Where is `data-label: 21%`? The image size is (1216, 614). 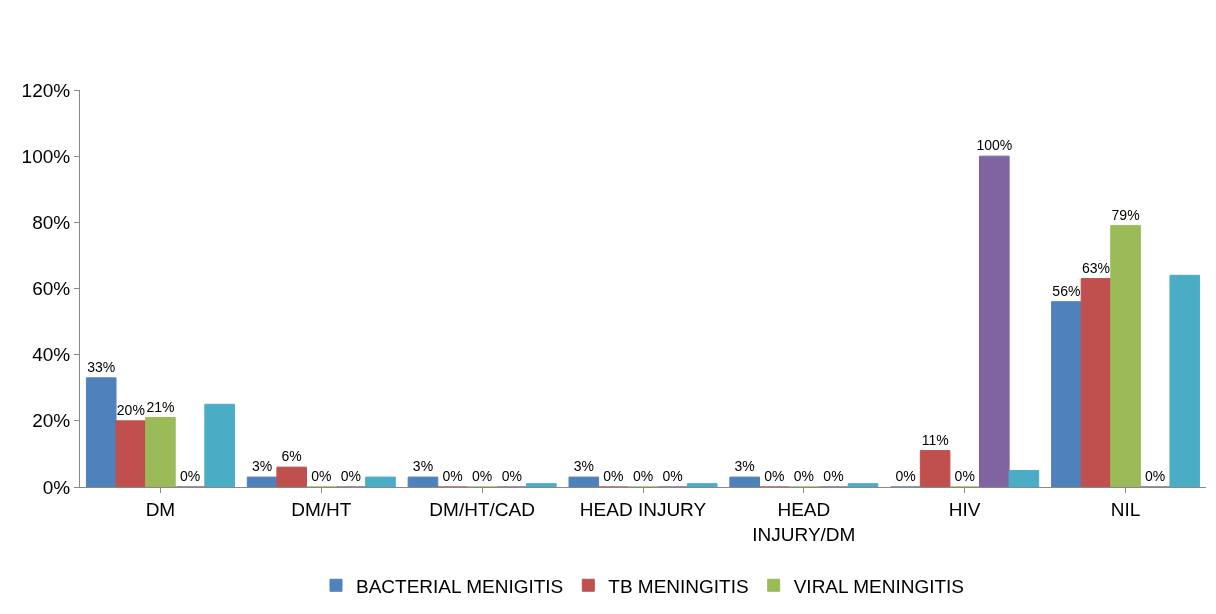
data-label: 21% is located at coordinates (160, 406).